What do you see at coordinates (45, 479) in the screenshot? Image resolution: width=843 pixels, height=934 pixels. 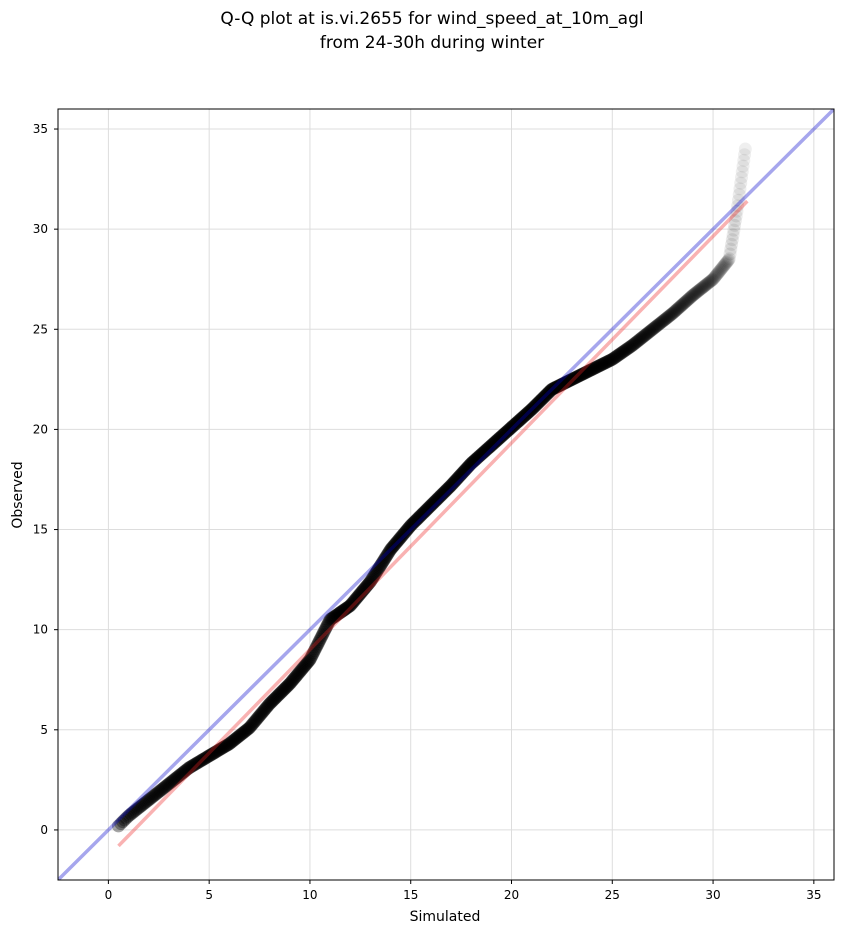 I see `y-axis-ticks: 0 5 10 15 20 25 30 35` at bounding box center [45, 479].